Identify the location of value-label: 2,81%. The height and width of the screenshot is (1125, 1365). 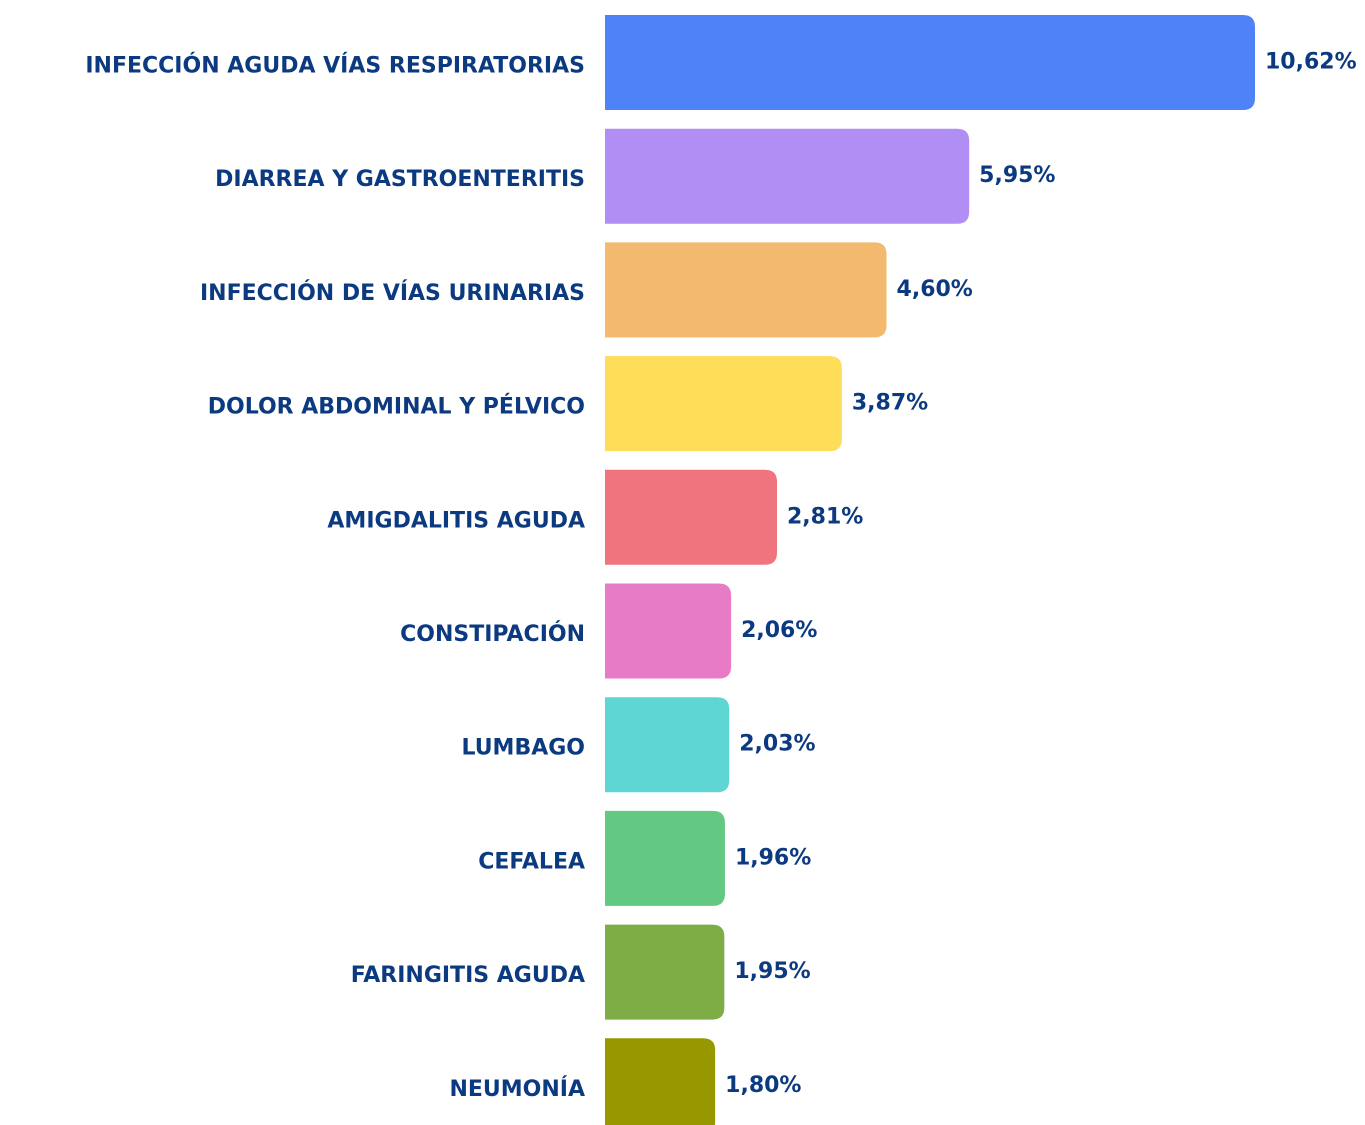
(825, 516).